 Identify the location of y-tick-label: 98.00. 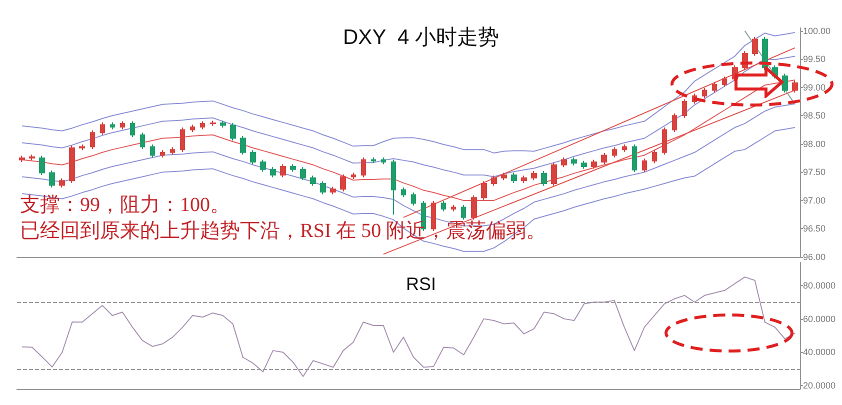
(814, 143).